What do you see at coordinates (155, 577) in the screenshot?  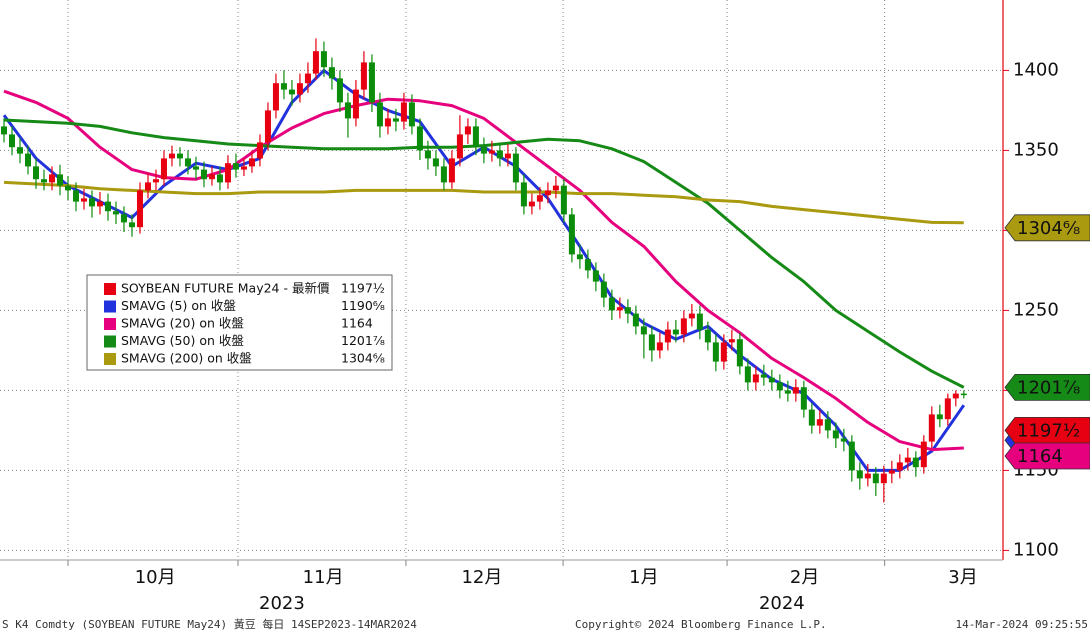 I see `x-tick-label: 10月` at bounding box center [155, 577].